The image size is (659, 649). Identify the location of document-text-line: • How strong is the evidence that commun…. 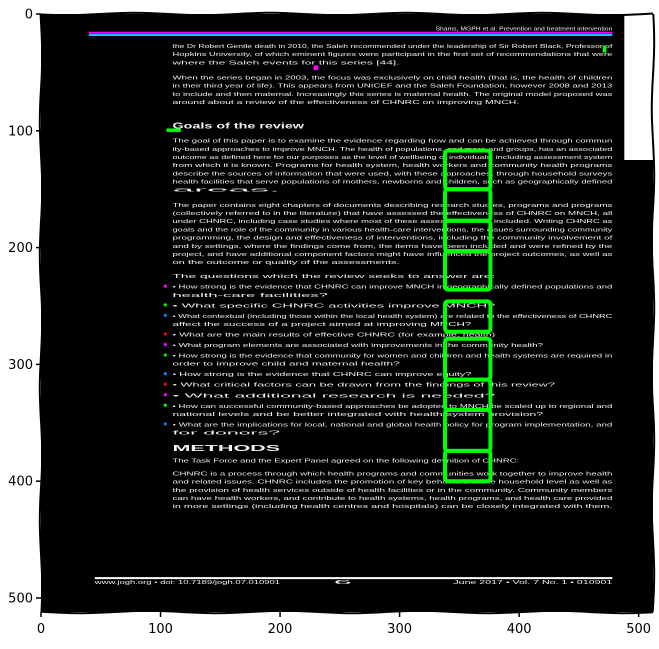
(392, 357).